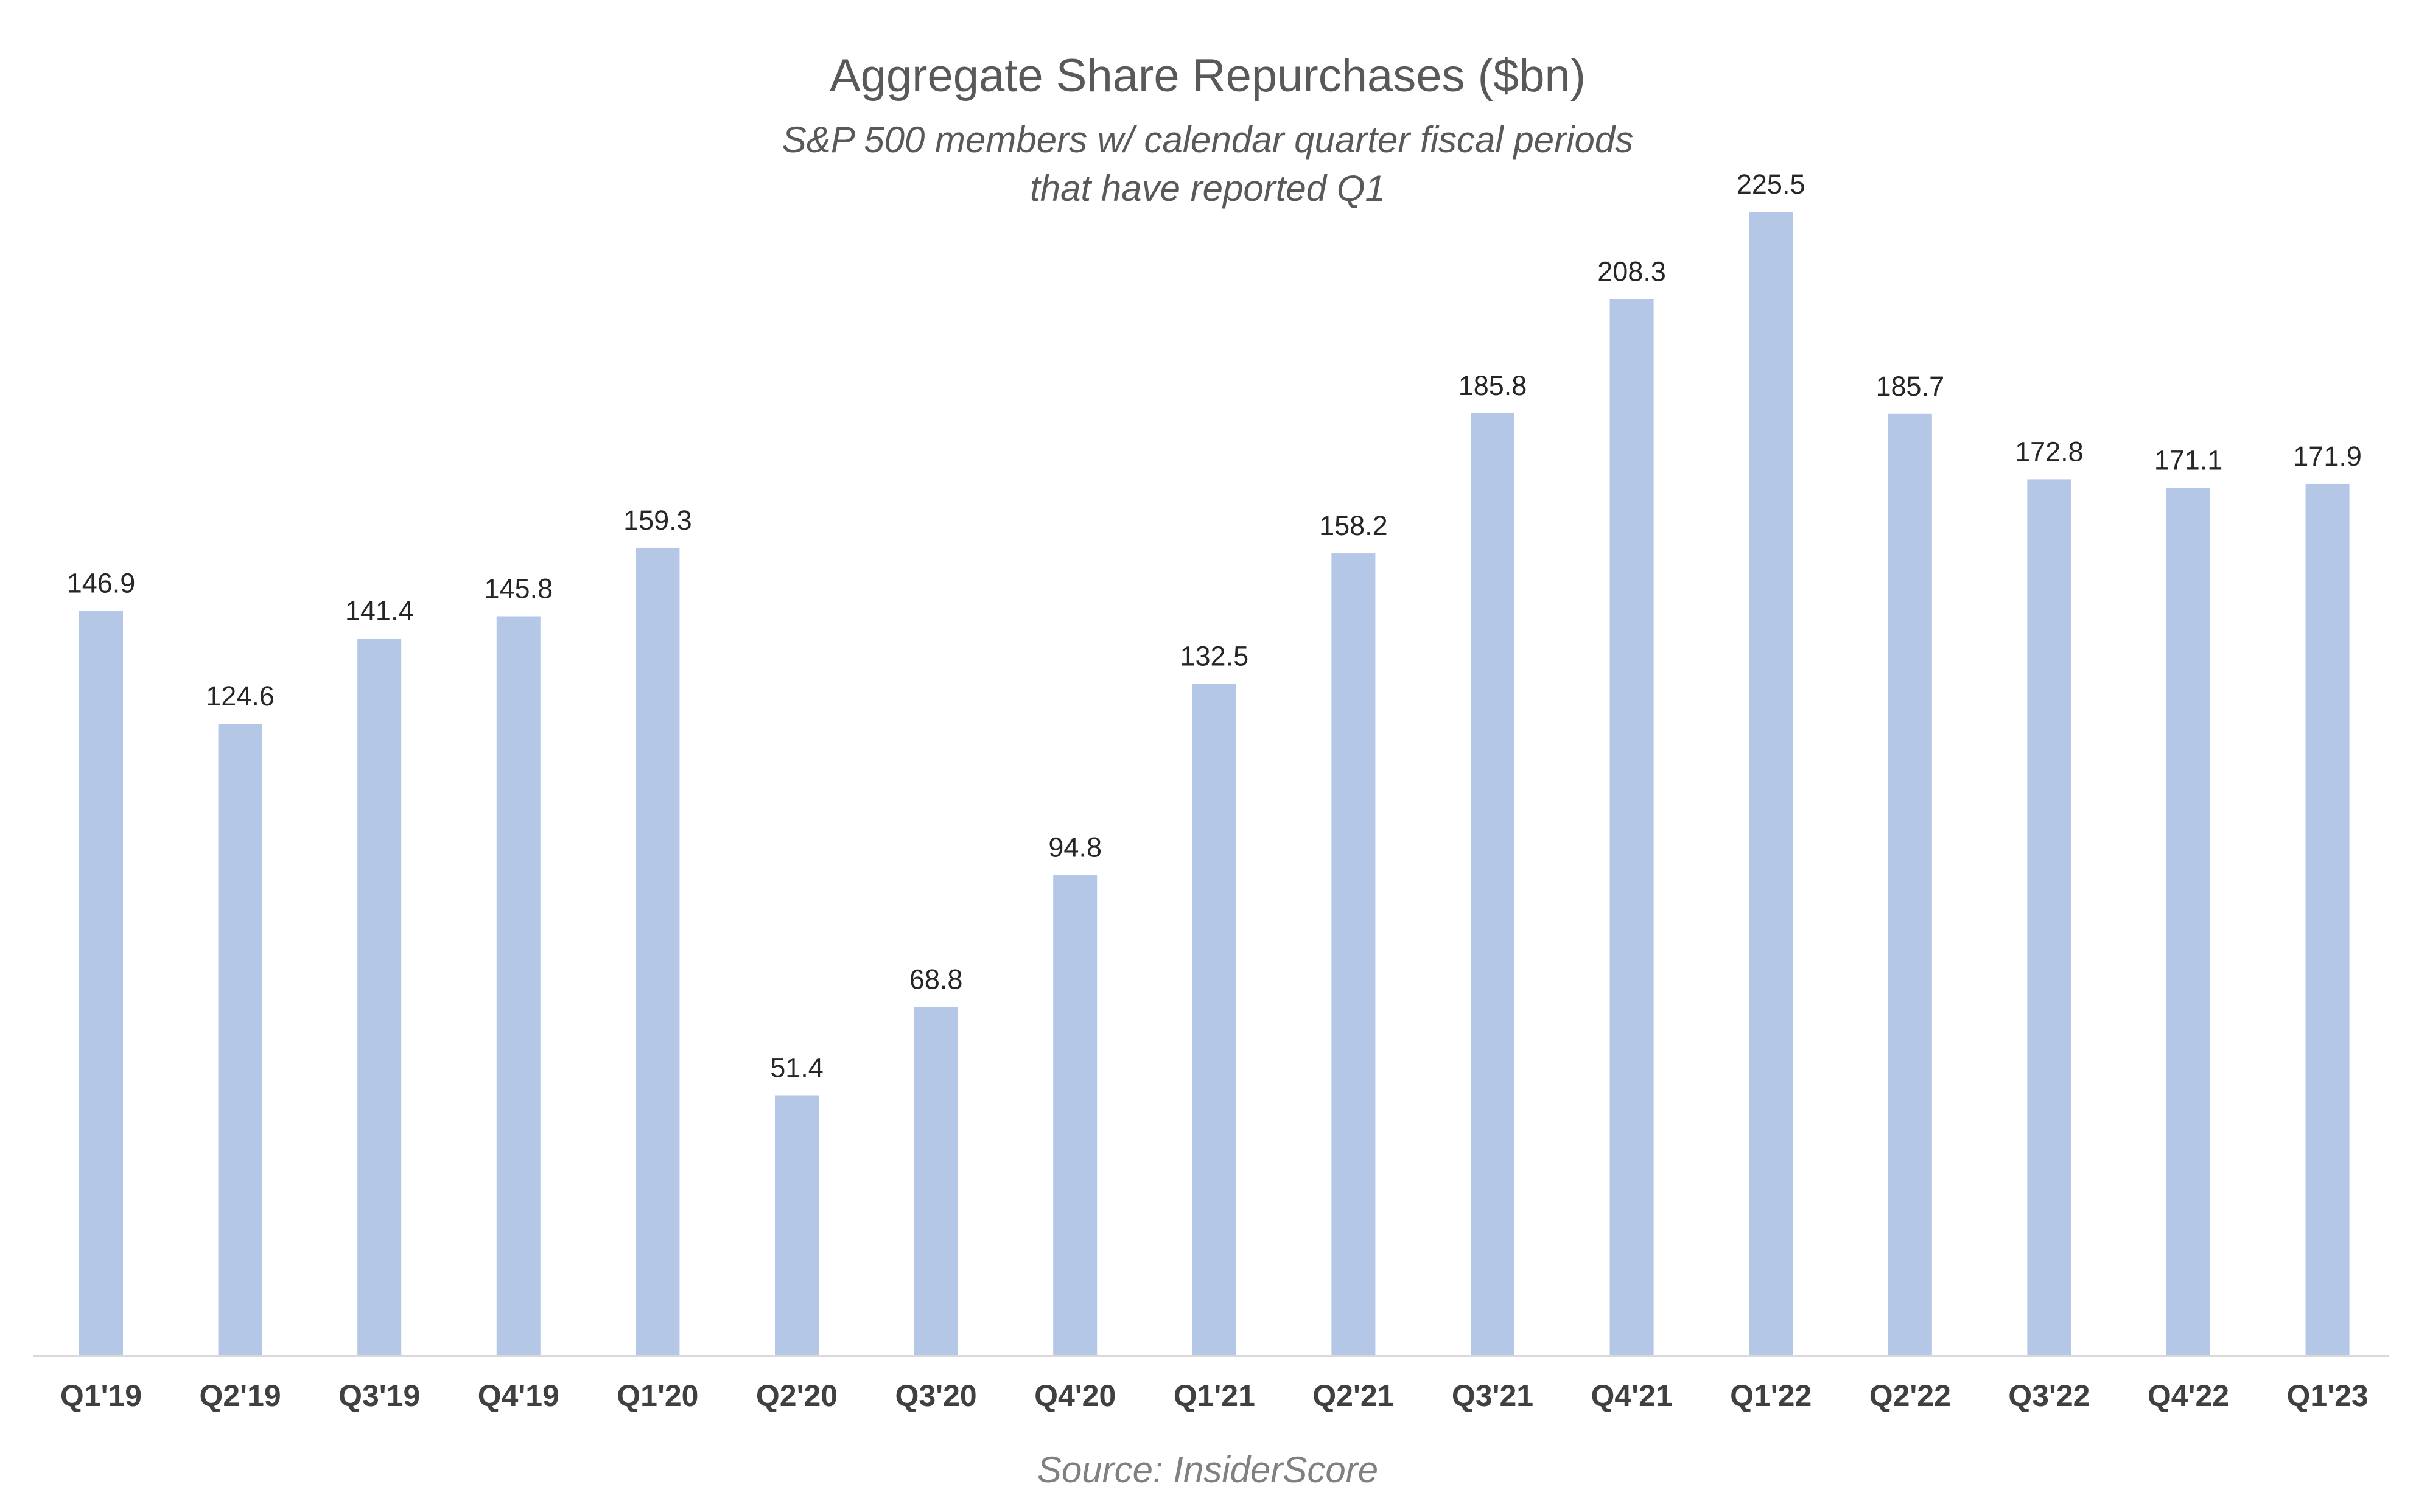 The height and width of the screenshot is (1512, 2416). I want to click on data-label: 185.8, so click(1492, 385).